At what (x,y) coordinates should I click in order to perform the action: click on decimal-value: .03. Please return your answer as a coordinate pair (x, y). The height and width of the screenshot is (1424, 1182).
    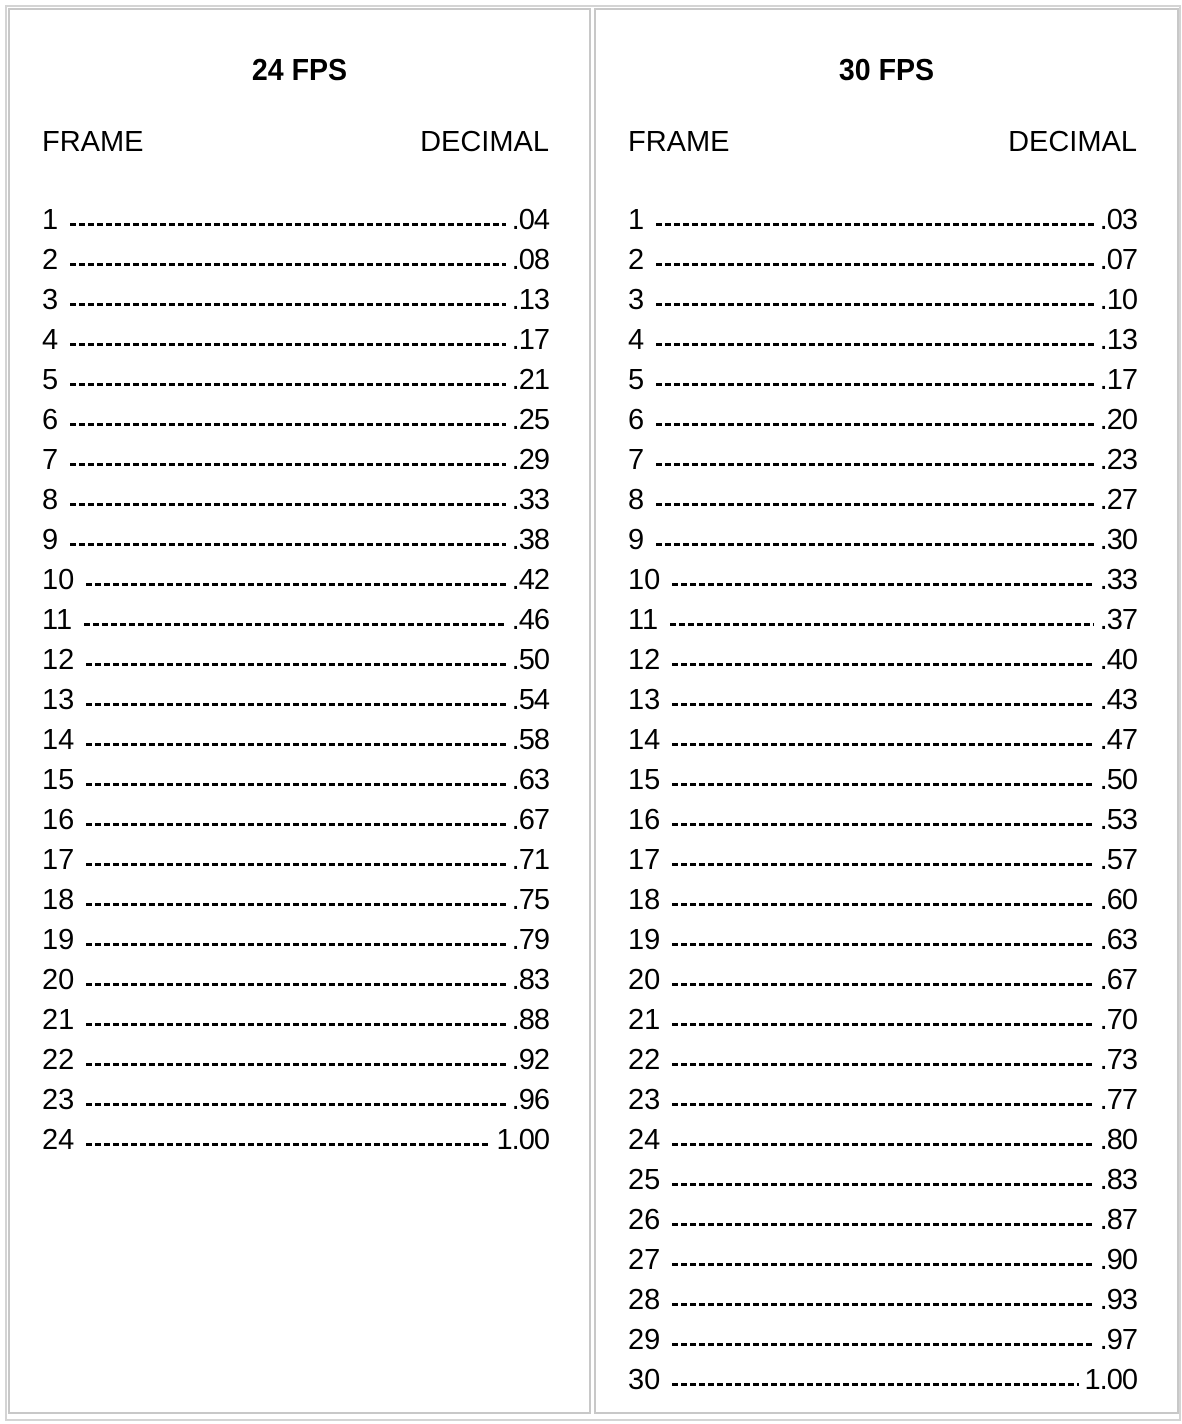
    Looking at the image, I should click on (1118, 219).